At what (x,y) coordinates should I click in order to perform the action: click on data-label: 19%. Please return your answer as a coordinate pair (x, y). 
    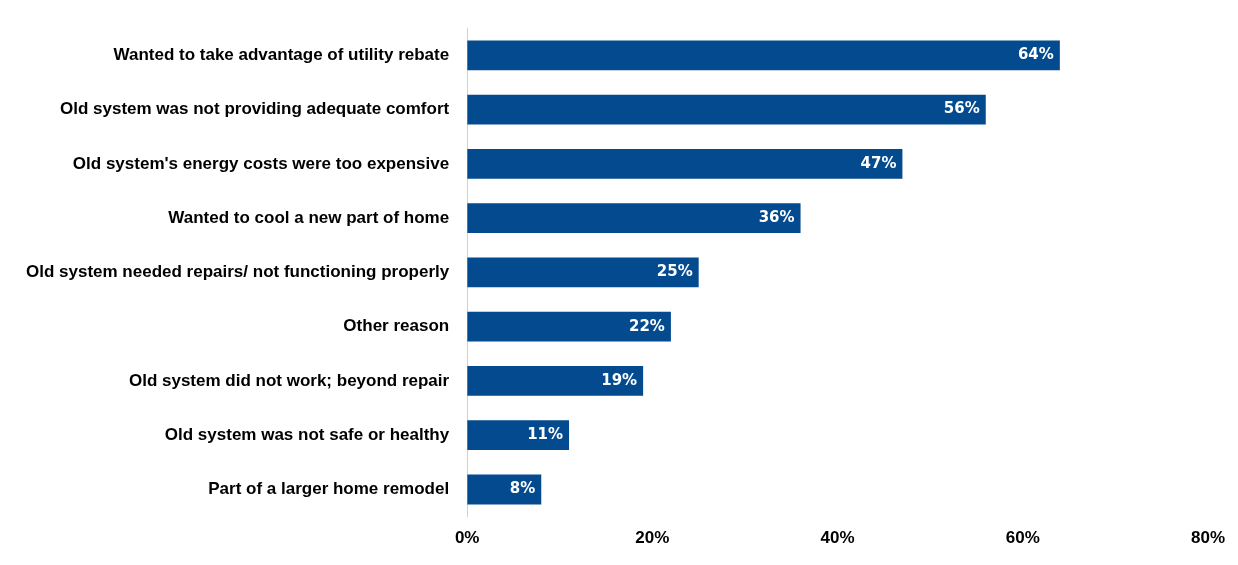
    Looking at the image, I should click on (619, 379).